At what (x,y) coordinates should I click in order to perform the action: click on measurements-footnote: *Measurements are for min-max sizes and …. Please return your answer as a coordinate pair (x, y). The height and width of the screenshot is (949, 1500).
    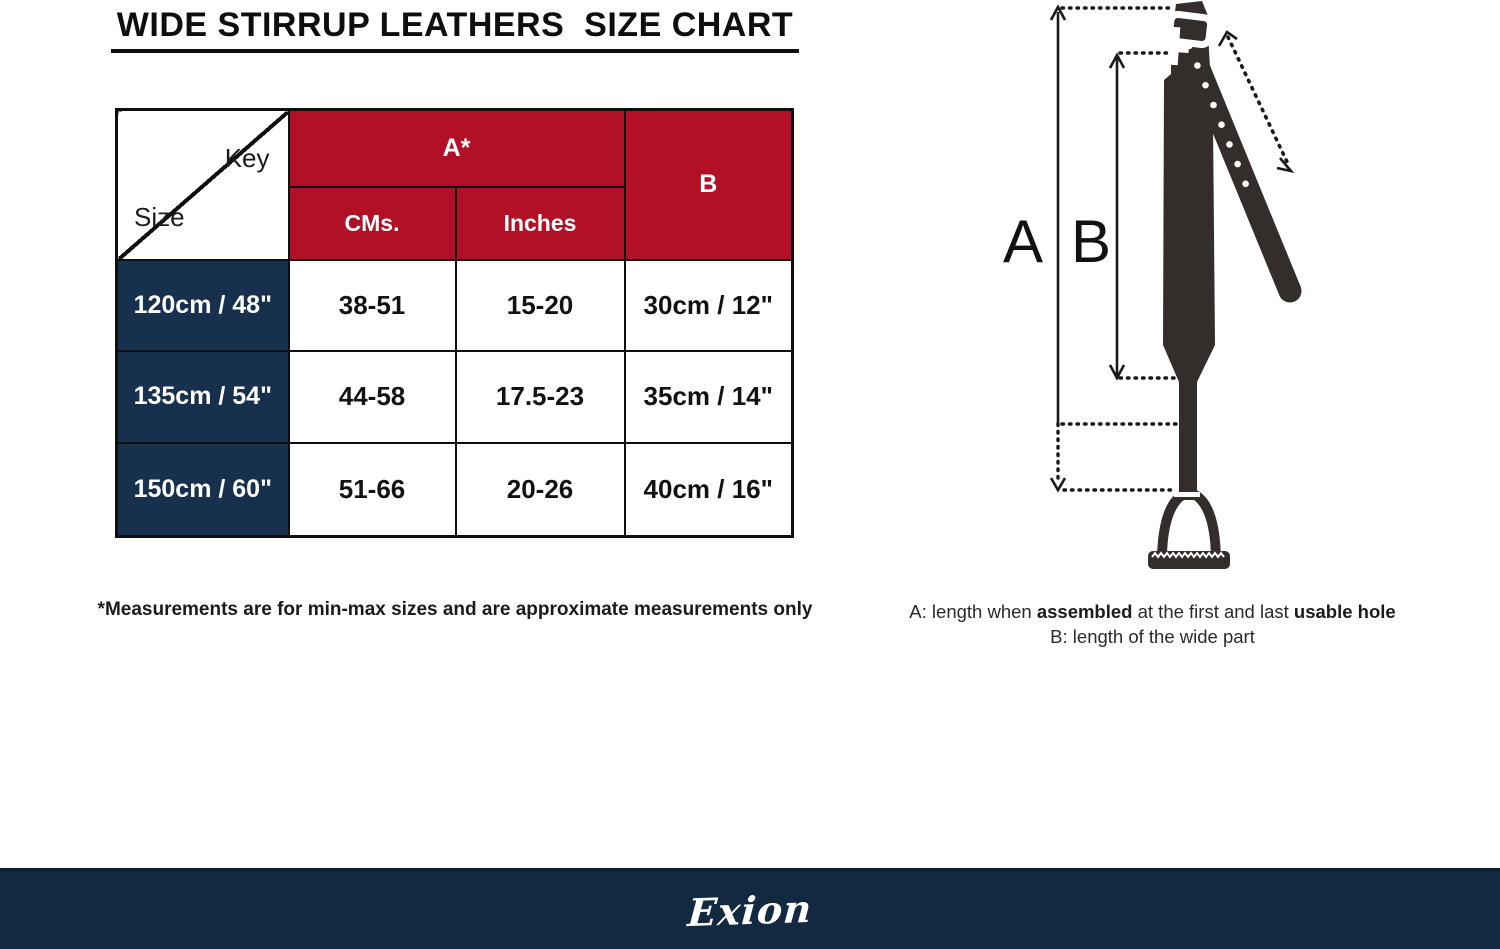
    Looking at the image, I should click on (455, 609).